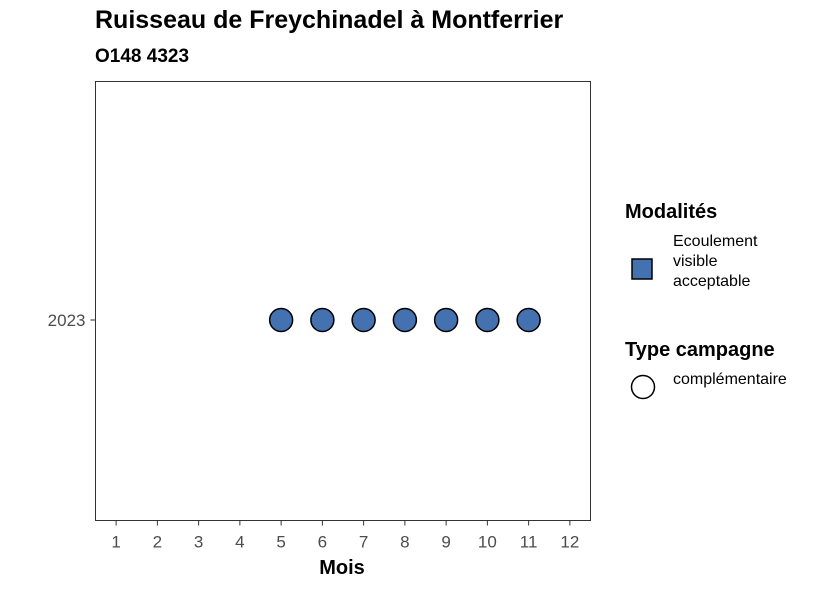 This screenshot has height=590, width=826. What do you see at coordinates (67, 320) in the screenshot?
I see `y-tick-label: 2023` at bounding box center [67, 320].